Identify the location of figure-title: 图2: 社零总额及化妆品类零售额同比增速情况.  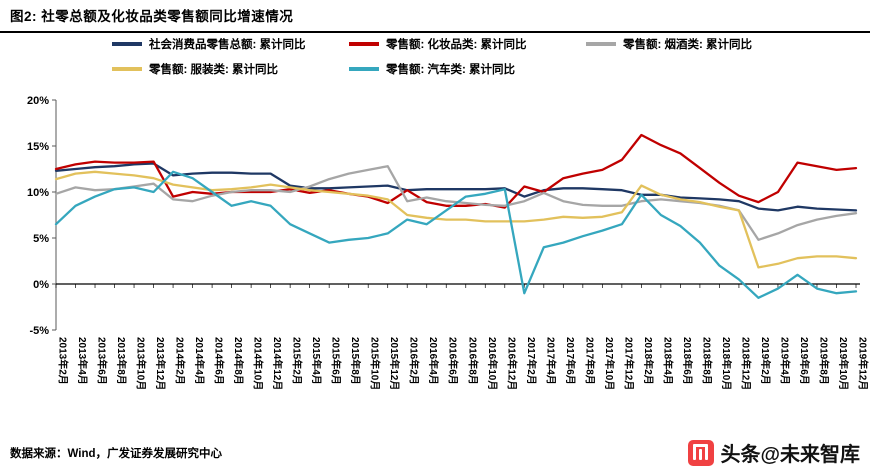
(152, 16).